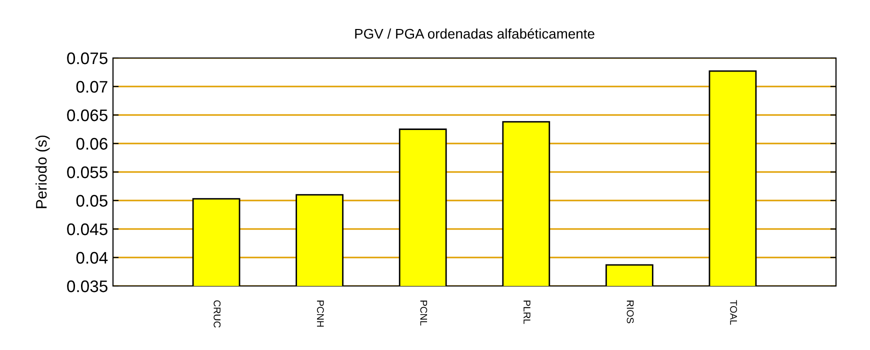  Describe the element at coordinates (92, 258) in the screenshot. I see `y-tick-label: 0.04` at that location.